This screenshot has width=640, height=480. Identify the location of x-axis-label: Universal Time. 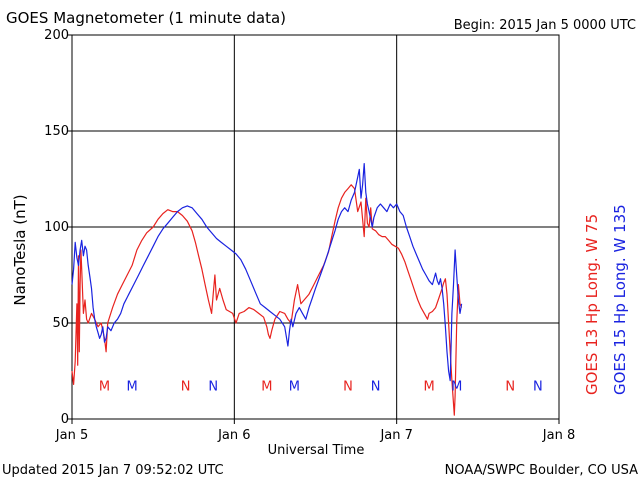
(316, 450).